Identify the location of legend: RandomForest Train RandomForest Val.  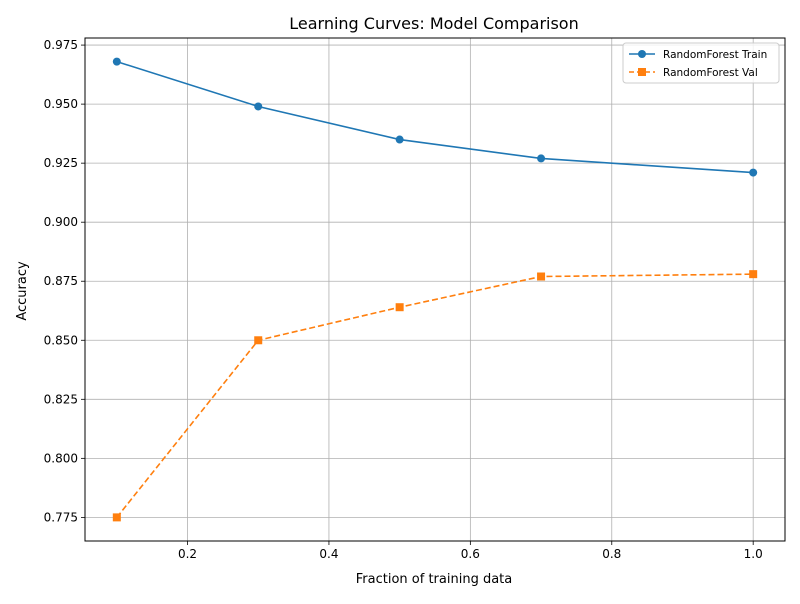
(701, 63).